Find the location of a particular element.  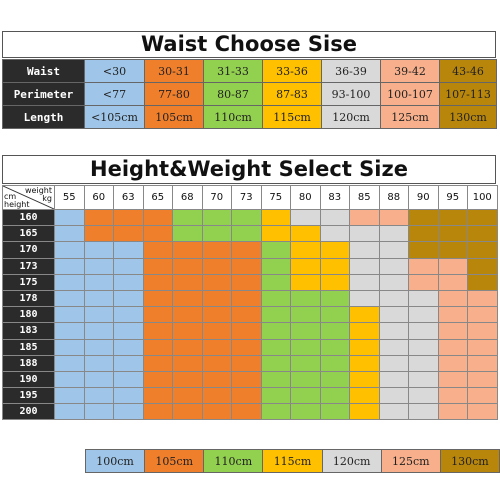

length-cell: 105cm is located at coordinates (174, 117).